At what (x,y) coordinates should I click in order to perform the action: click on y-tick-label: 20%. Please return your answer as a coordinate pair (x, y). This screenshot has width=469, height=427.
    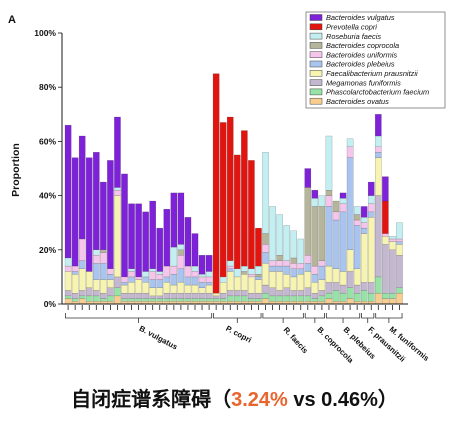
    Looking at the image, I should click on (47, 250).